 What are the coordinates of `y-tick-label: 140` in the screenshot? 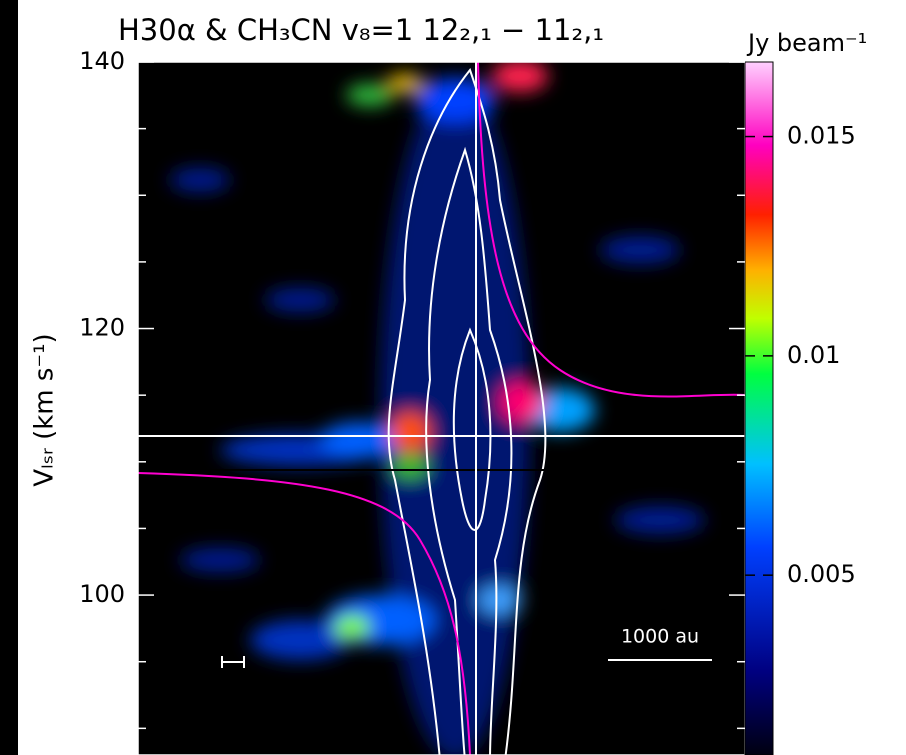 It's located at (102, 61).